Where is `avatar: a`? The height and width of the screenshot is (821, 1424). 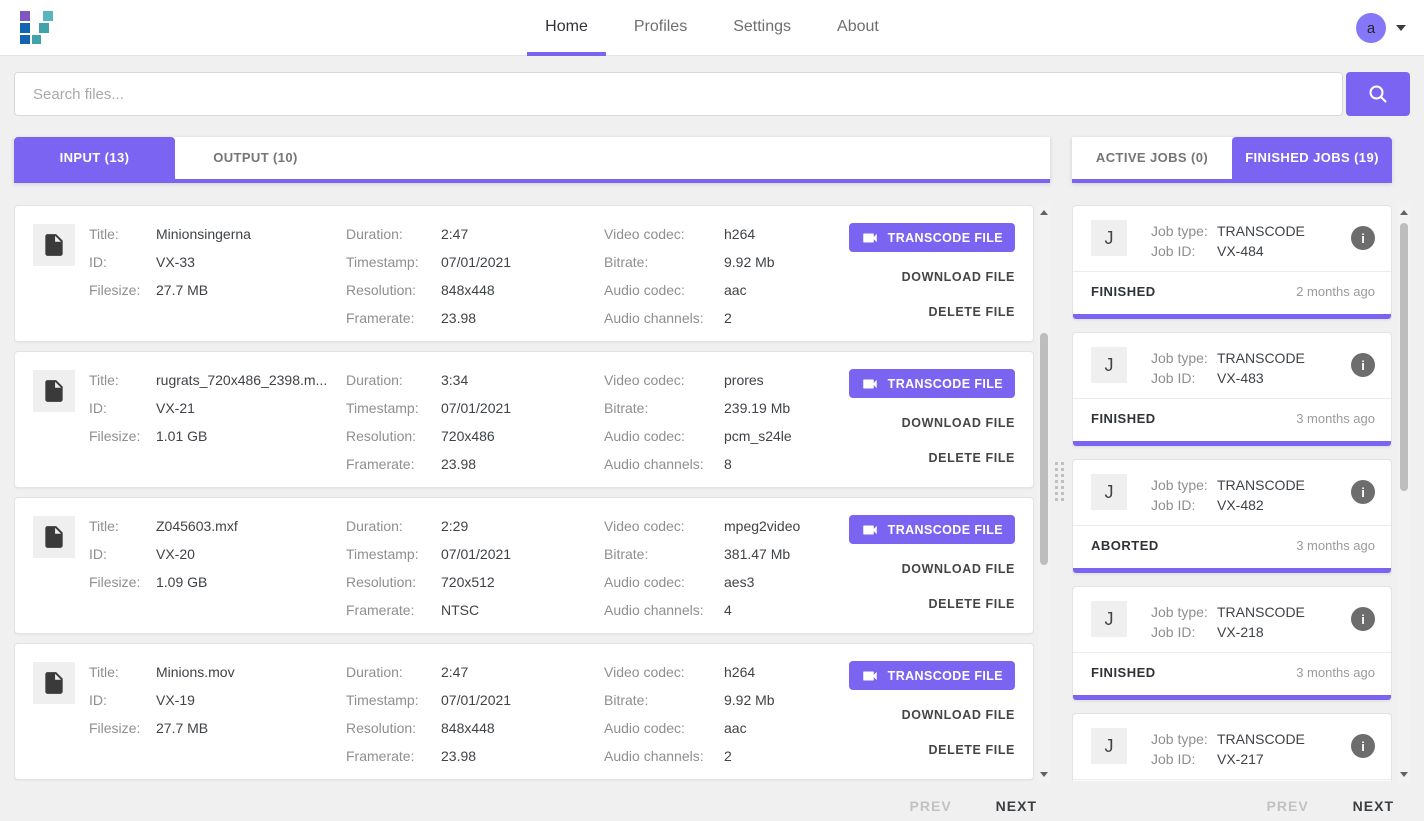 avatar: a is located at coordinates (1371, 28).